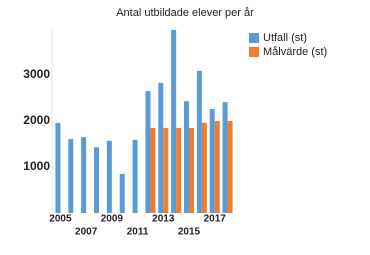 This screenshot has height=255, width=370. What do you see at coordinates (189, 232) in the screenshot?
I see `x-tick-label: 2015` at bounding box center [189, 232].